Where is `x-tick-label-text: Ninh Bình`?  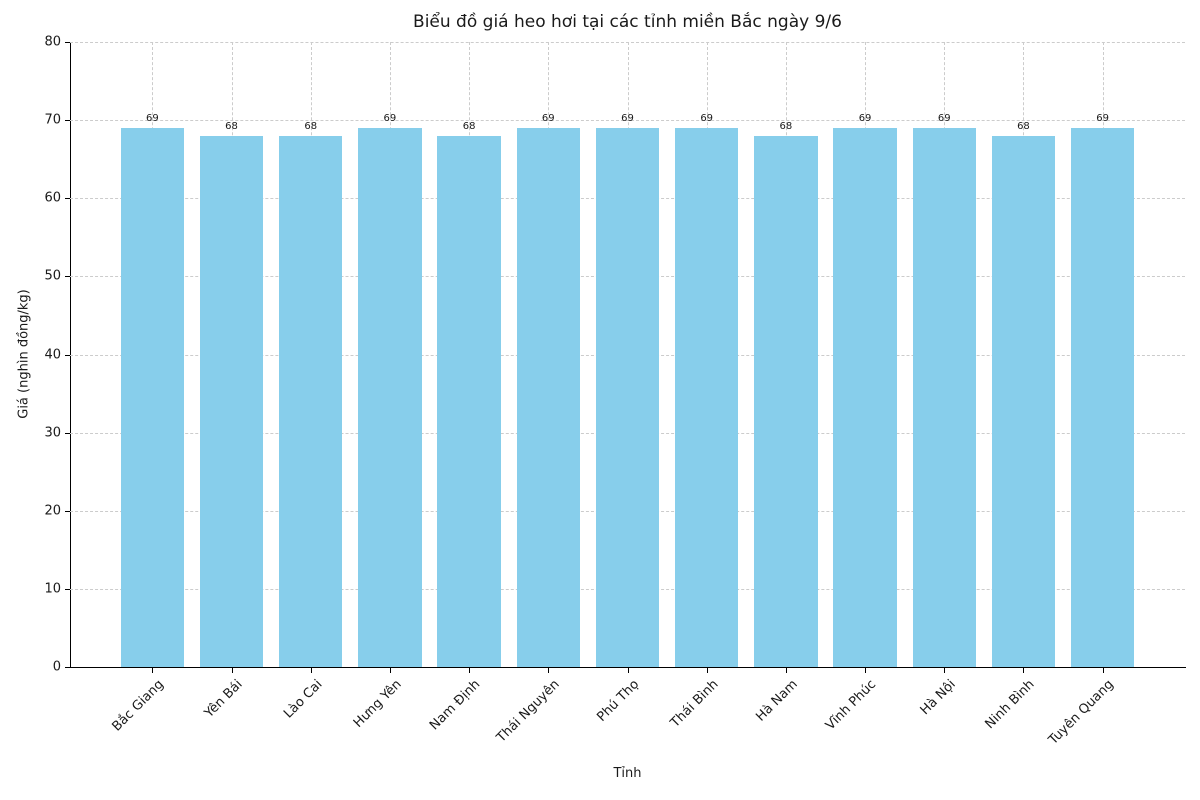
x-tick-label-text: Ninh Bình is located at coordinates (1010, 705).